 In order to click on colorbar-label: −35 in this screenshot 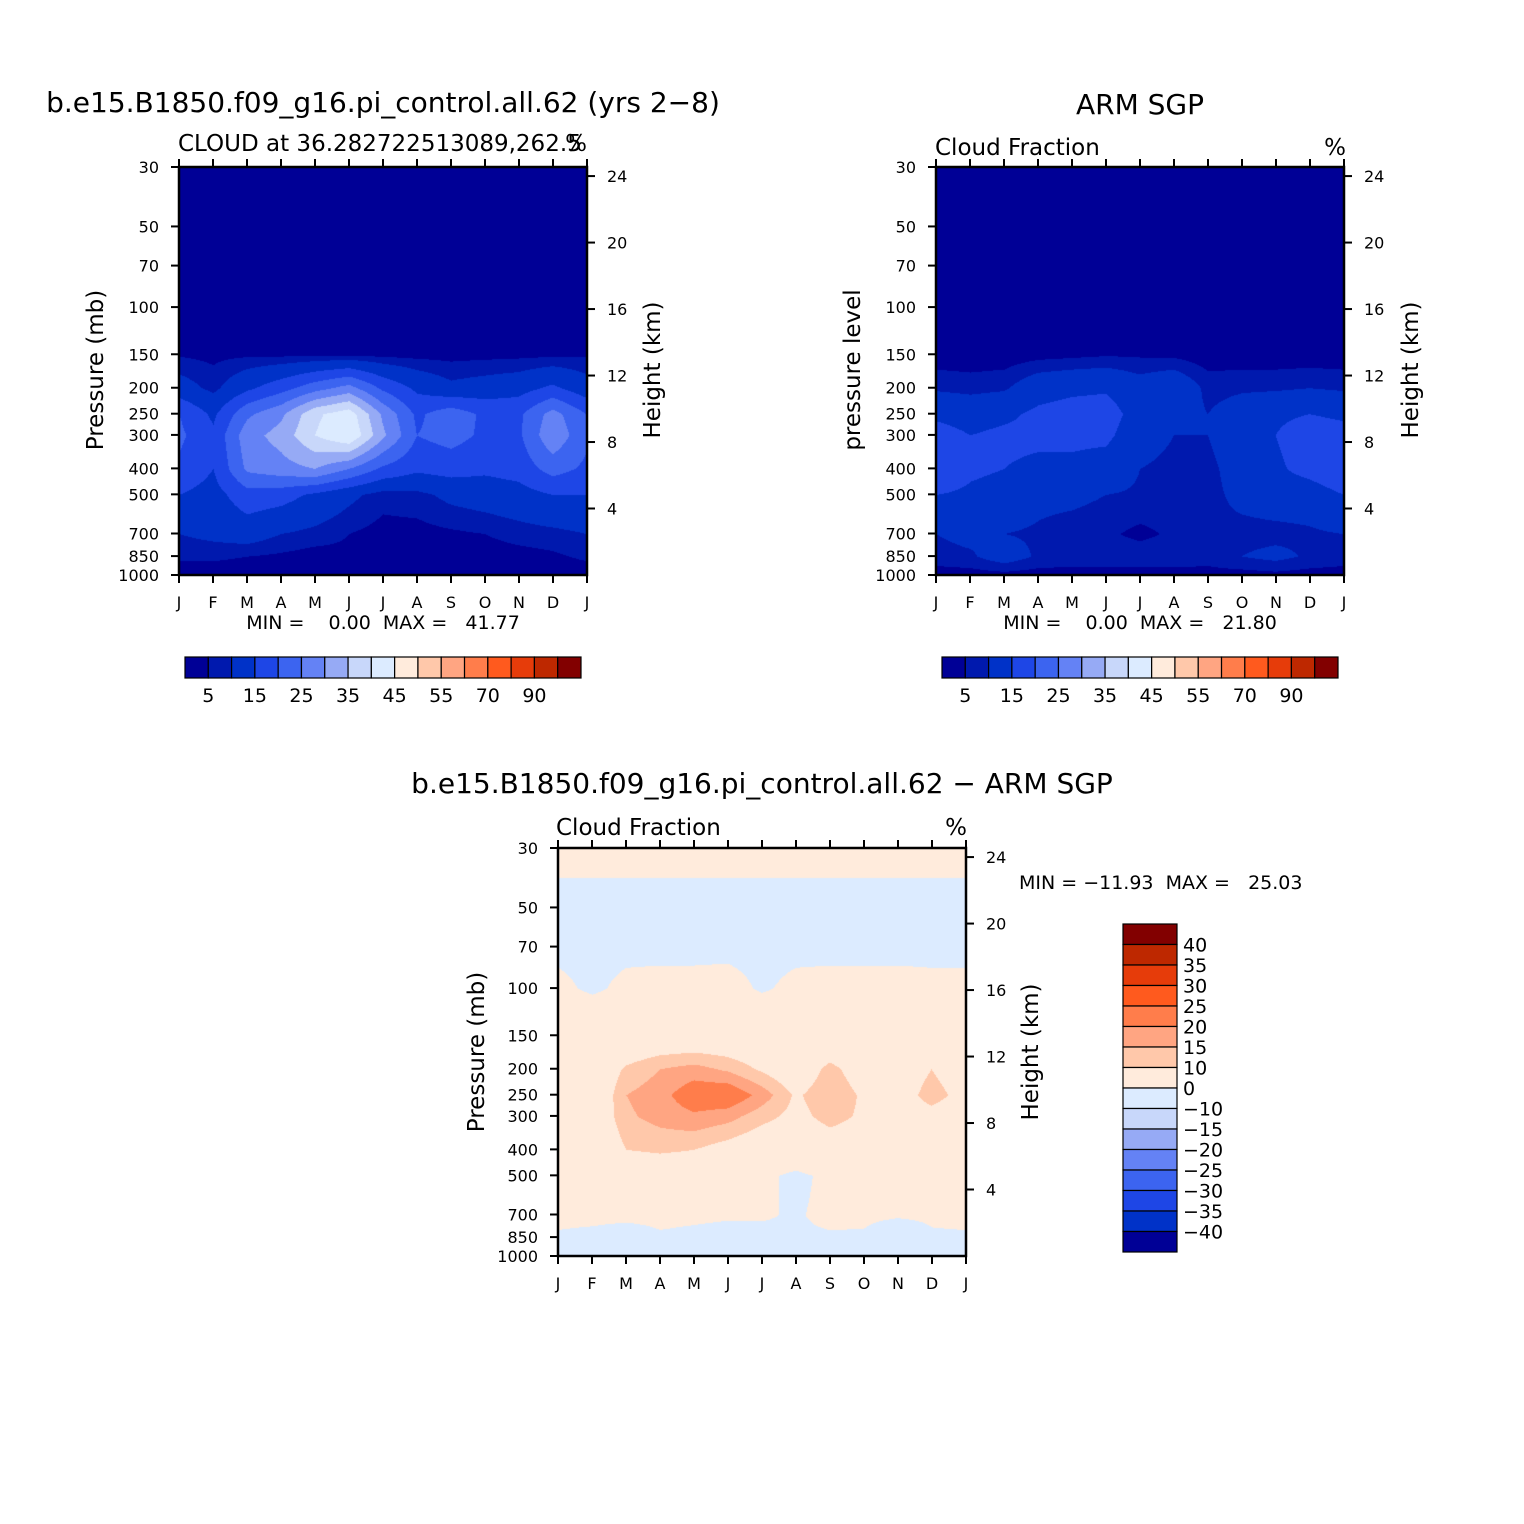, I will do `click(1203, 1212)`.